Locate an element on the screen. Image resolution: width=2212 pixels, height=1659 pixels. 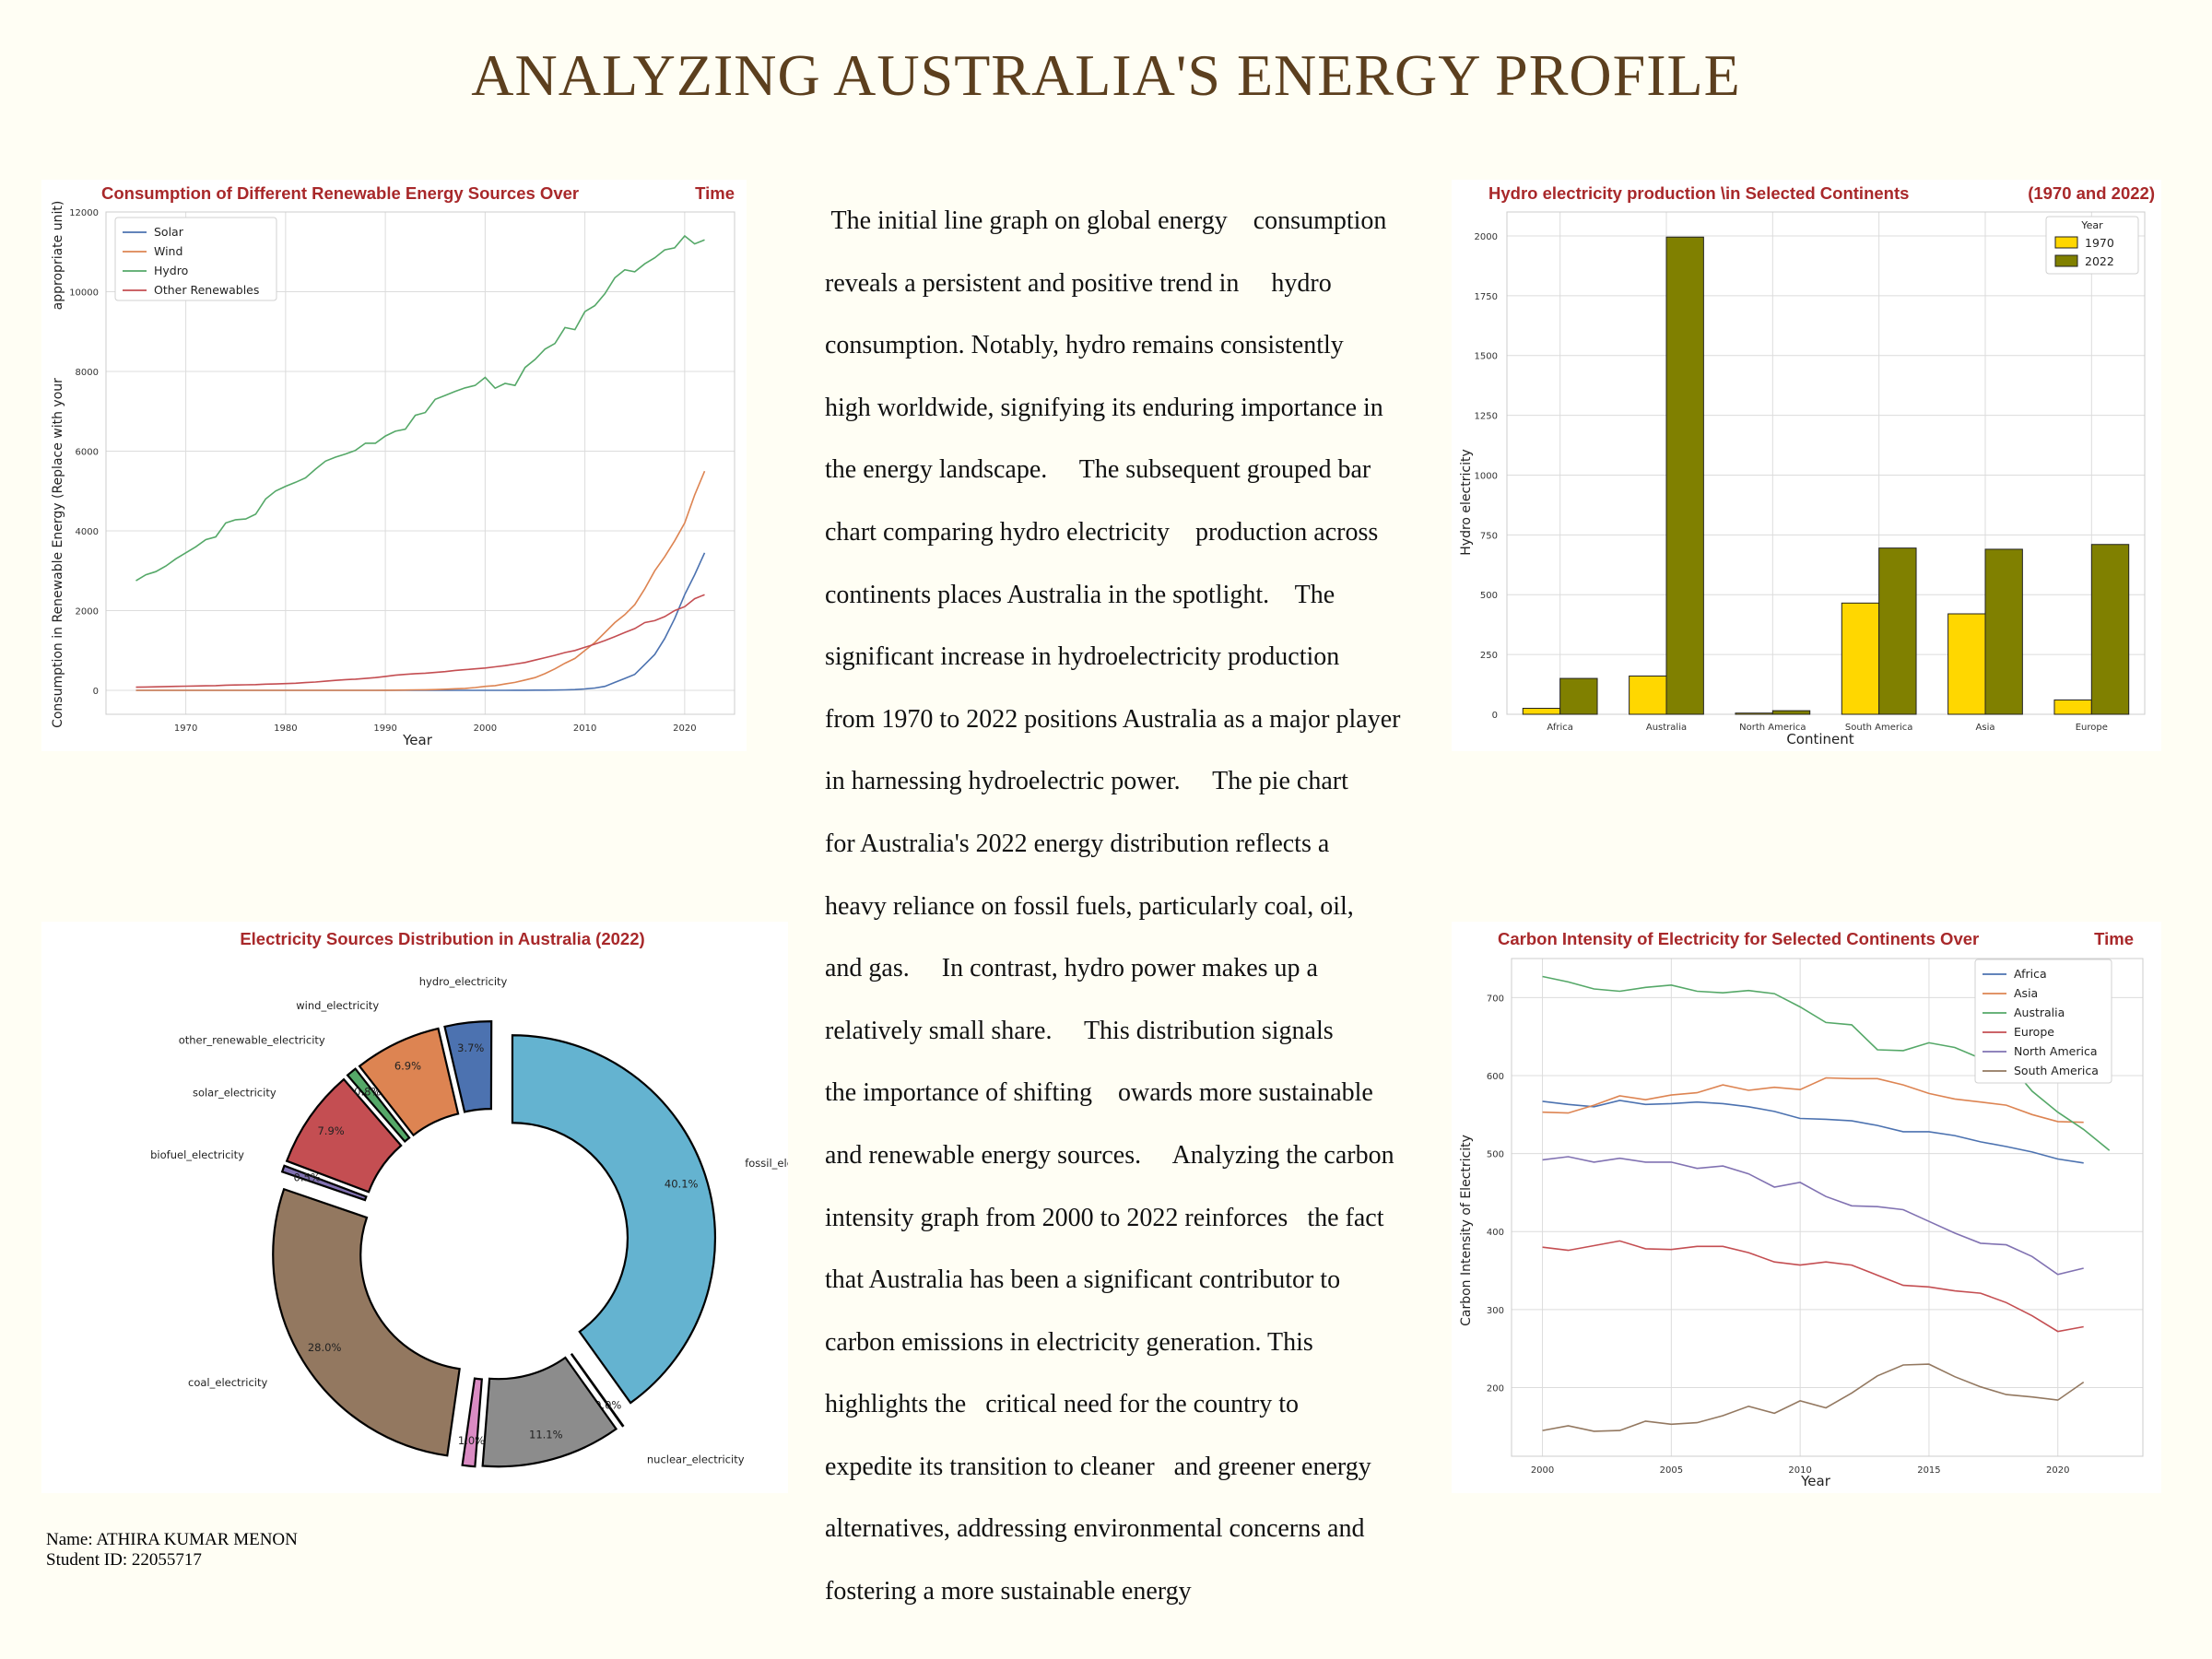
page-title: ANALYZING AUSTRALIA'S ENERGY PROFILE is located at coordinates (1106, 75).